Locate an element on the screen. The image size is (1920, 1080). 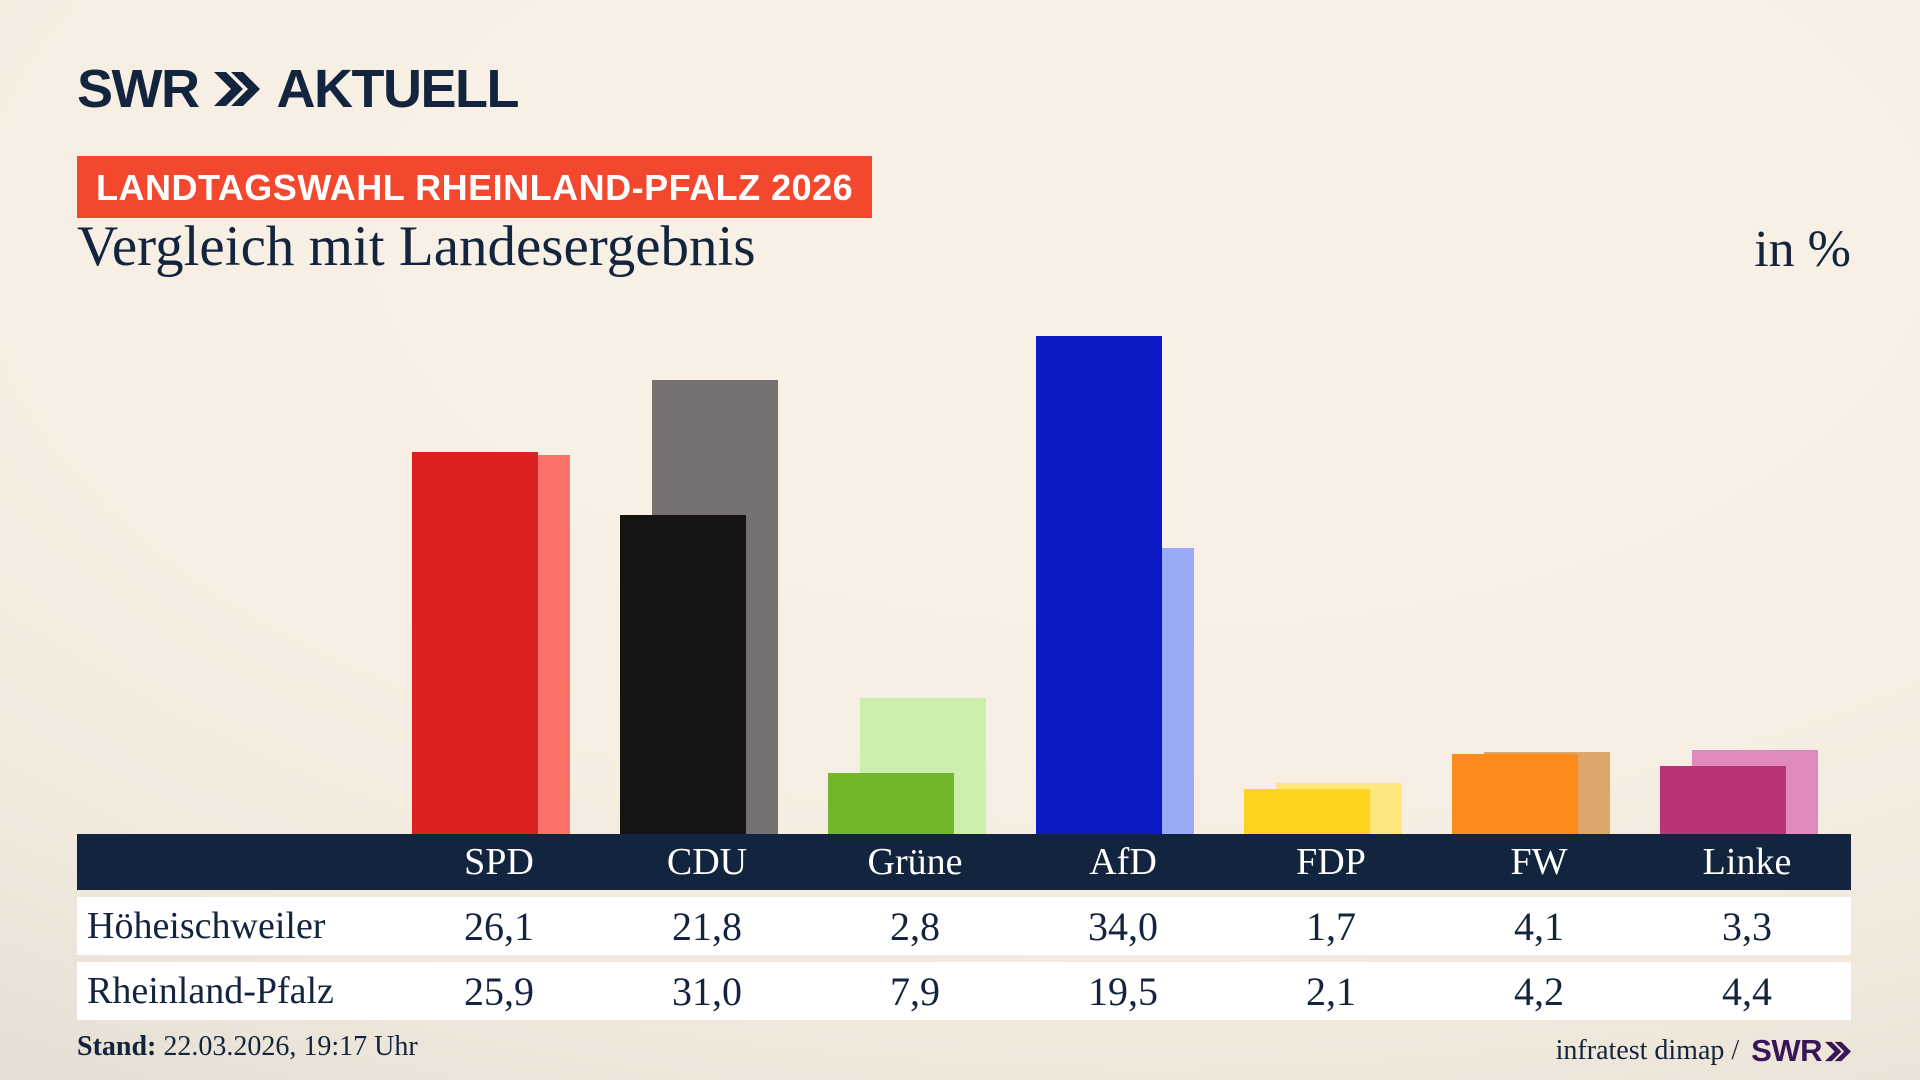
bar-fw-hoeheischweiler is located at coordinates (1515, 794).